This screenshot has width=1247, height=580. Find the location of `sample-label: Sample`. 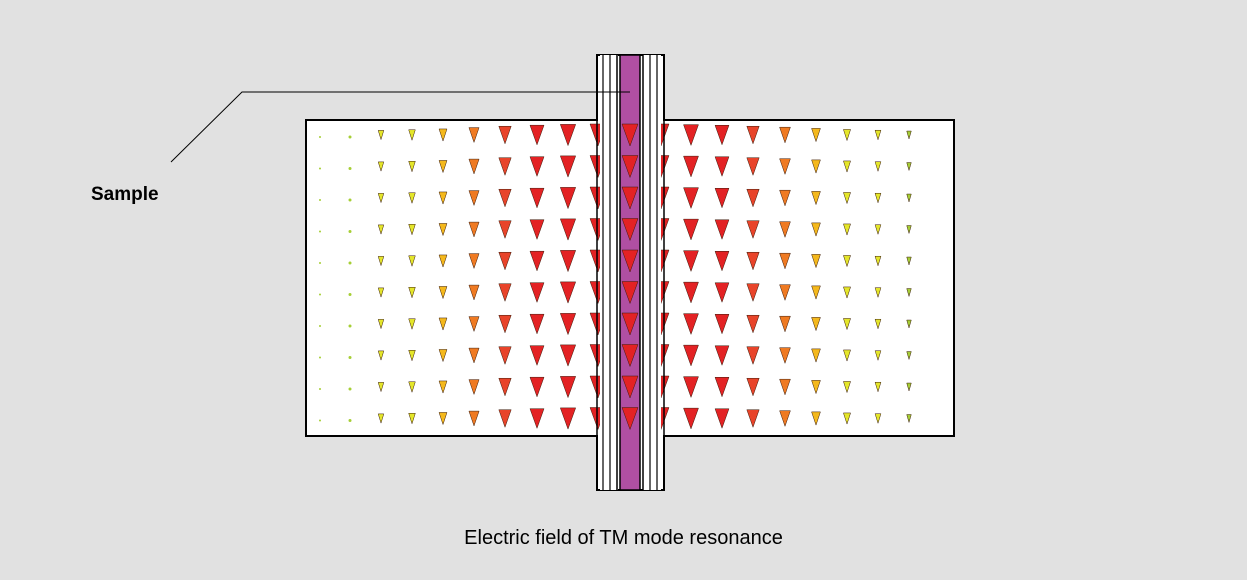

sample-label: Sample is located at coordinates (125, 194).